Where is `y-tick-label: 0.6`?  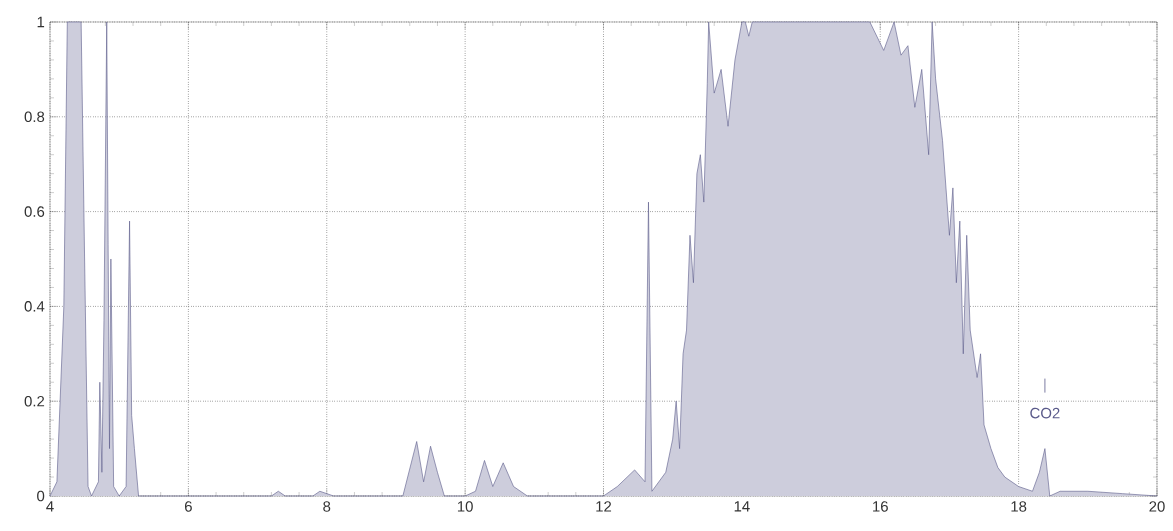
y-tick-label: 0.6 is located at coordinates (34, 211).